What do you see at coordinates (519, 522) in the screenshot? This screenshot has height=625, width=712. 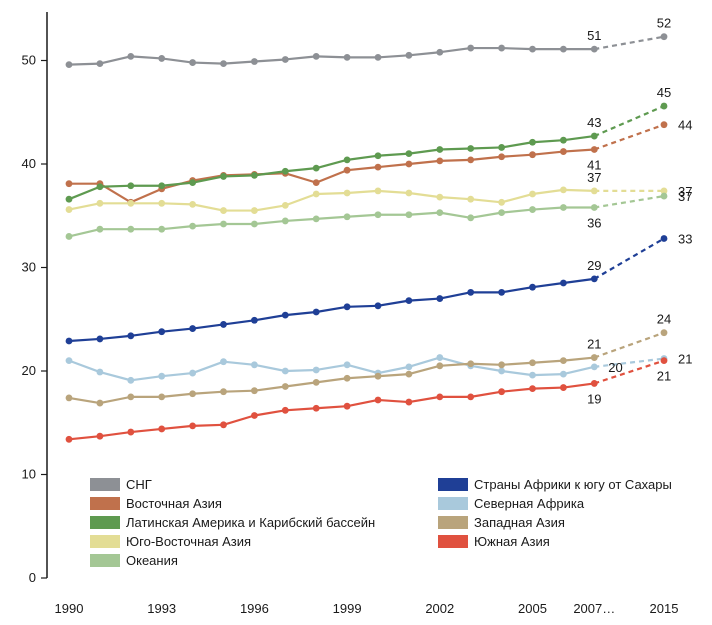 I see `legend-label: Западная Азия` at bounding box center [519, 522].